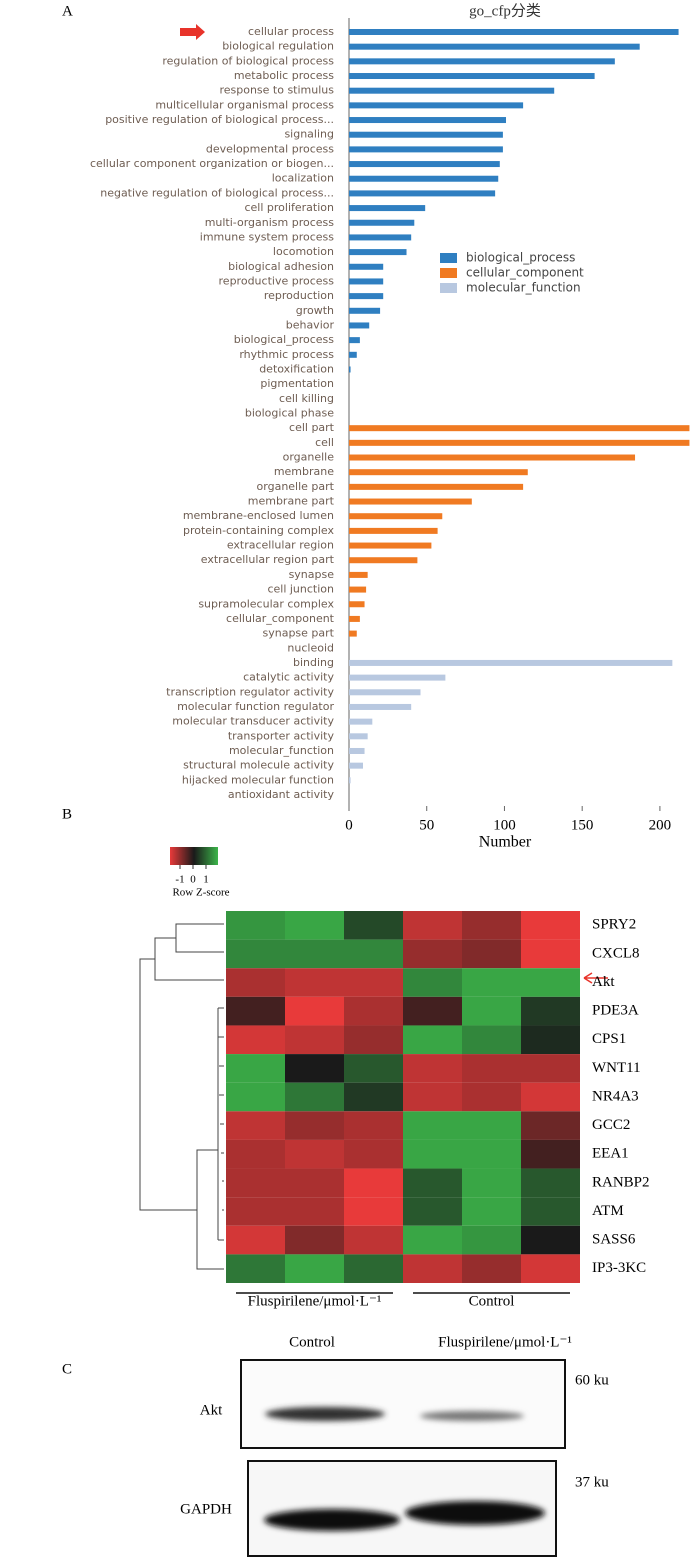 The image size is (700, 1557). Describe the element at coordinates (299, 633) in the screenshot. I see `category-label: synapse part` at that location.